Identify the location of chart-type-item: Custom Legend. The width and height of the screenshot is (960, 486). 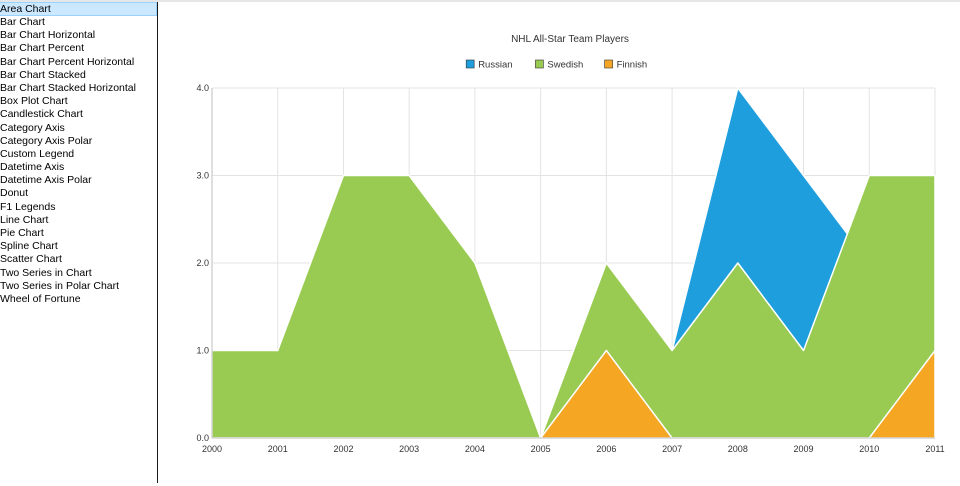
(37, 153).